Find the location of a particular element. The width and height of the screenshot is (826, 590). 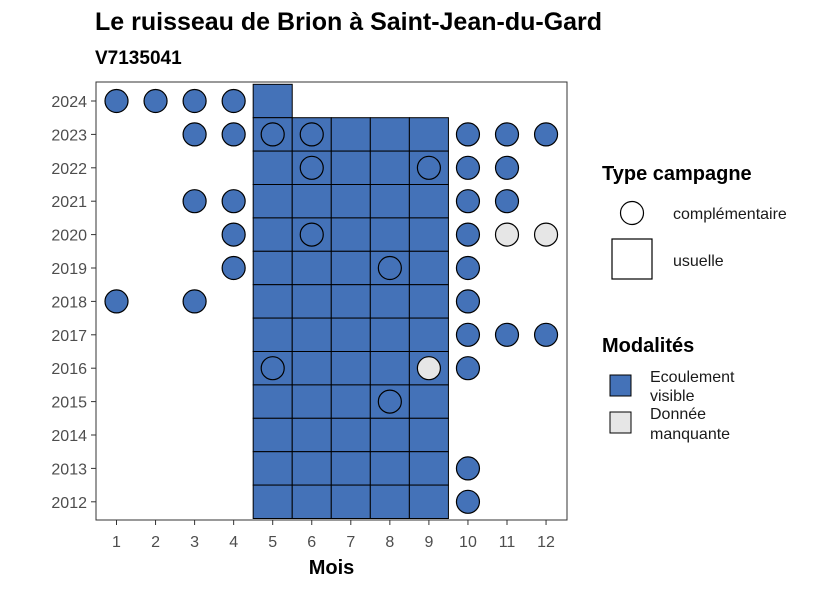

y-tick-label-2015: 2015 is located at coordinates (69, 403).